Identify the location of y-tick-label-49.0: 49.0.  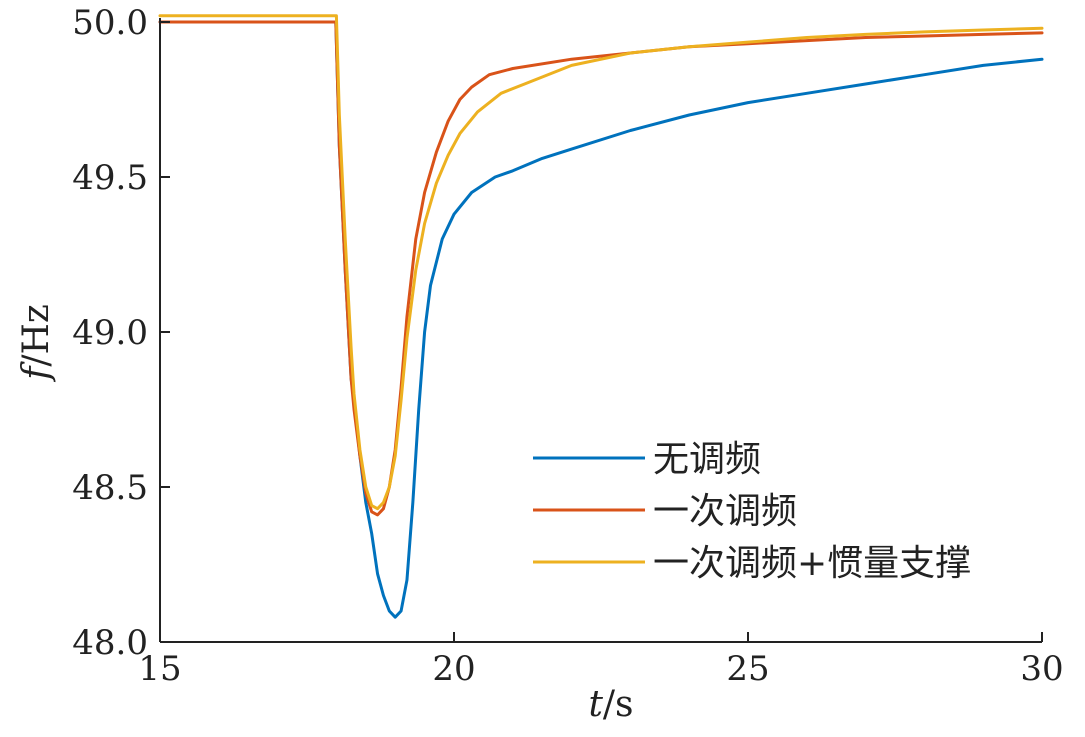
(110, 333).